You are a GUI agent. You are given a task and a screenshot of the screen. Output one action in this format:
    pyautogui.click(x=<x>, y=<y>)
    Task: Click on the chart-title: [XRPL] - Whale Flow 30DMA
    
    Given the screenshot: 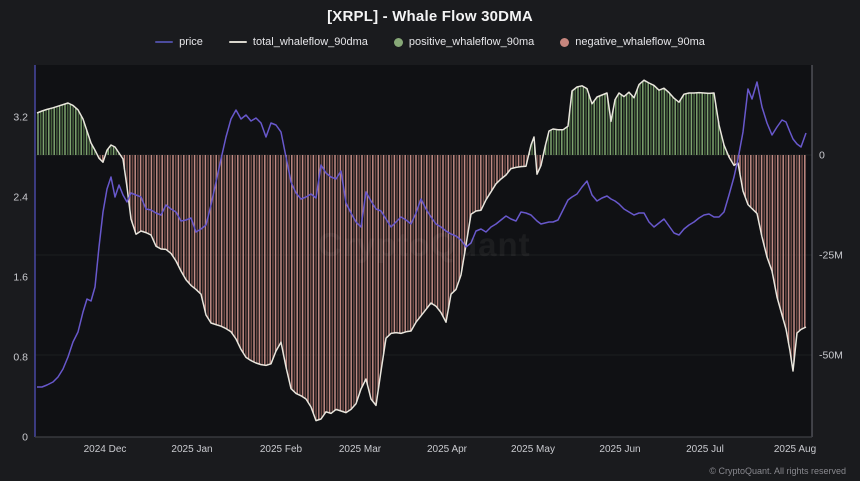 What is the action you would take?
    pyautogui.click(x=430, y=16)
    